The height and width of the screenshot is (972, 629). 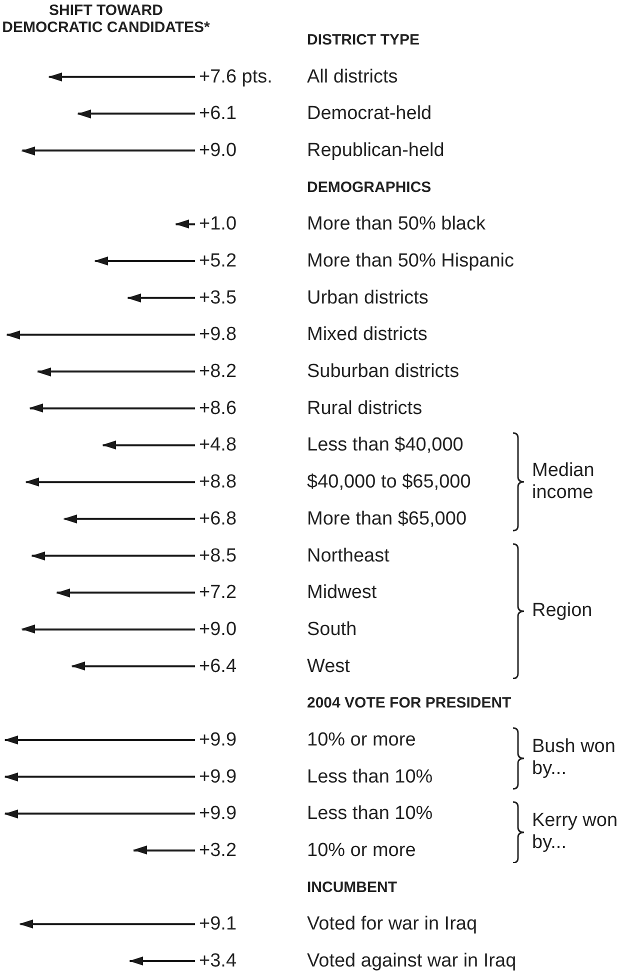 What do you see at coordinates (218, 593) in the screenshot?
I see `data-label: +7.2` at bounding box center [218, 593].